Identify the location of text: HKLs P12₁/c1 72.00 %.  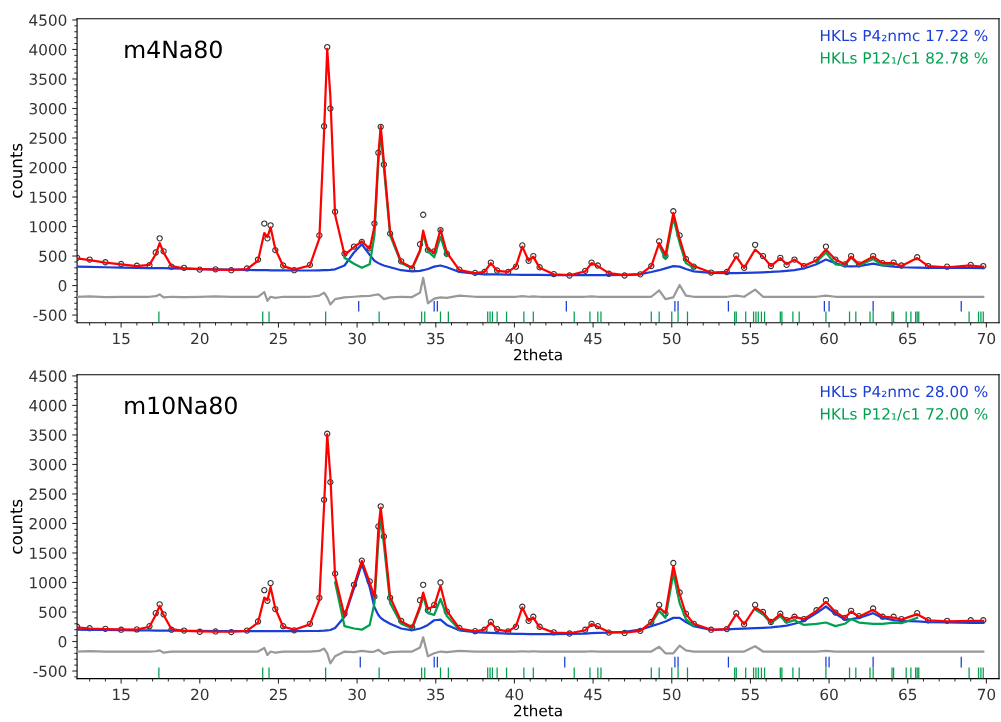
(904, 414).